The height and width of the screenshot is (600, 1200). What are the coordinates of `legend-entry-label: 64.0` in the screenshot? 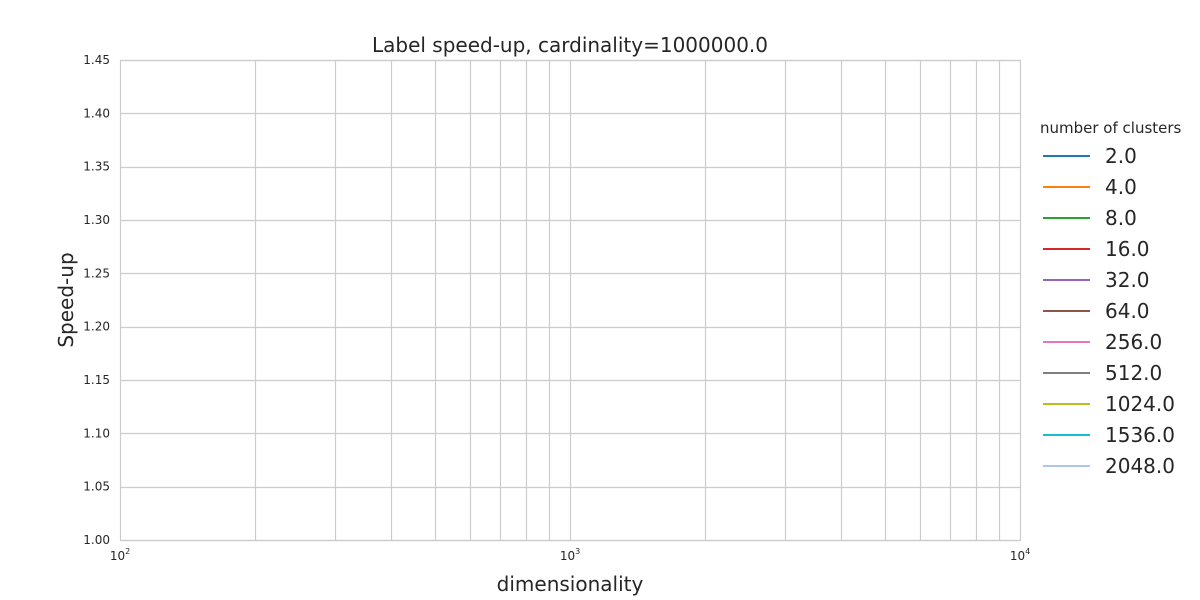 It's located at (1127, 311).